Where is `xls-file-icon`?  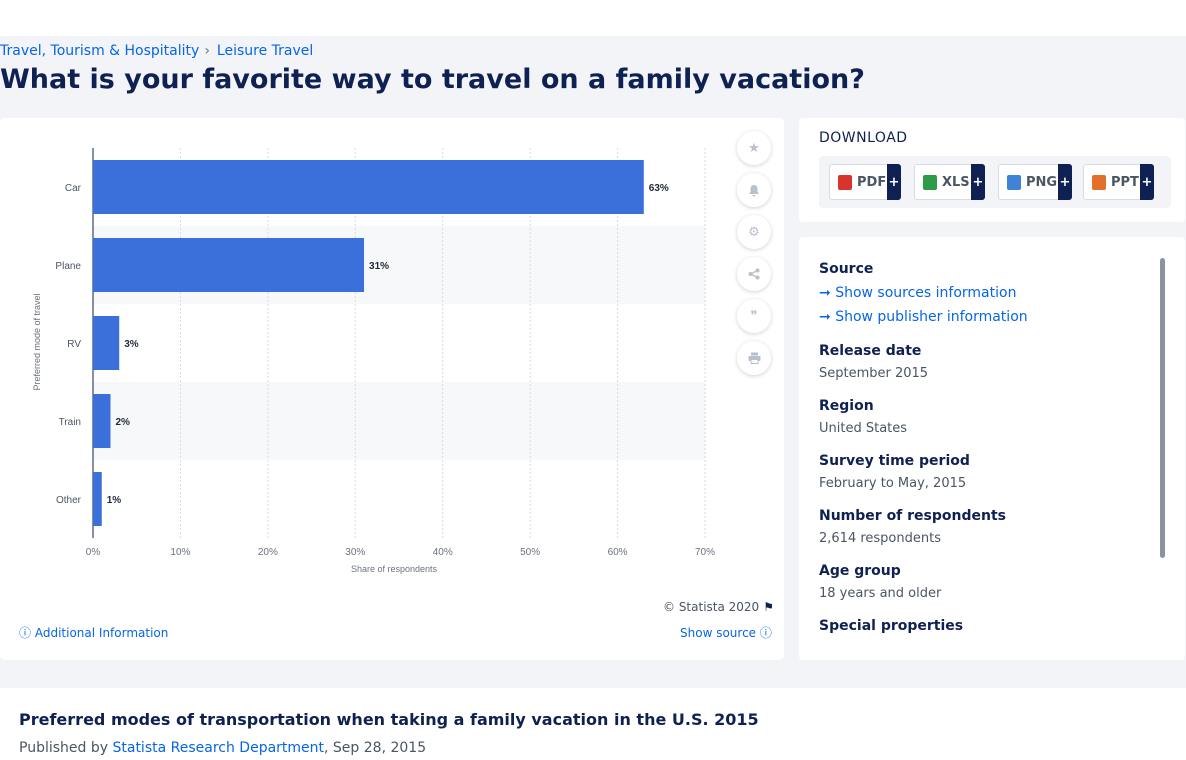
xls-file-icon is located at coordinates (930, 182).